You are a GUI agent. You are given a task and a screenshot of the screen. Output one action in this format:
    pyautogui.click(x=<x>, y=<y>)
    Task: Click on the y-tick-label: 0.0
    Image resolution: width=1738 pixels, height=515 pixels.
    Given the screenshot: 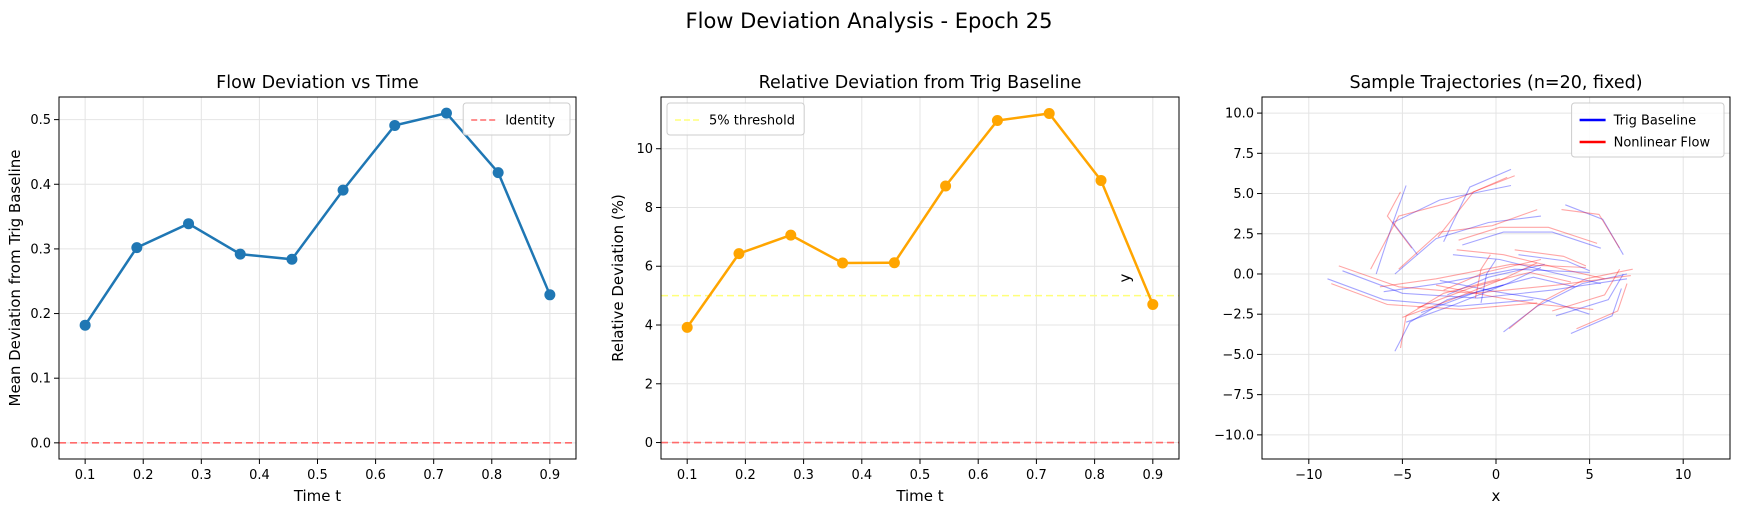 What is the action you would take?
    pyautogui.click(x=40, y=443)
    